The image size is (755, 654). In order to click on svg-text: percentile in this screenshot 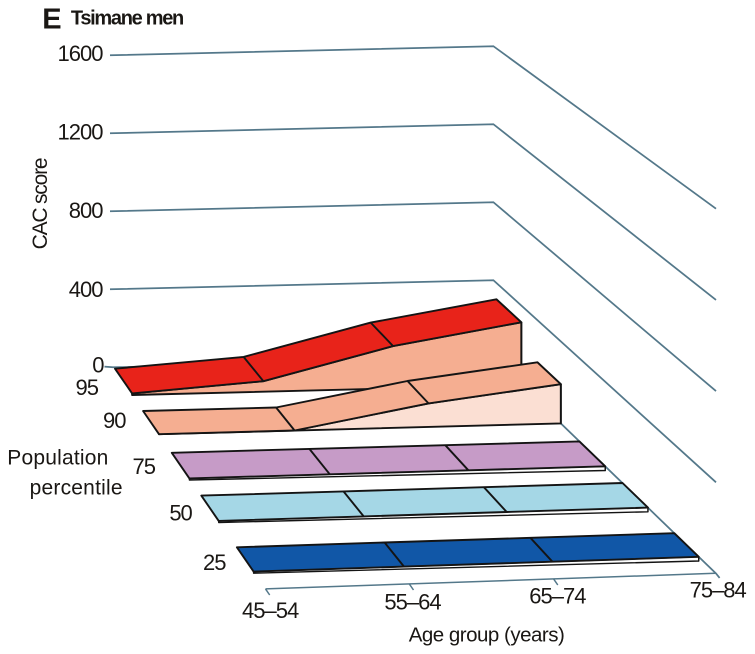, I will do `click(76, 488)`.